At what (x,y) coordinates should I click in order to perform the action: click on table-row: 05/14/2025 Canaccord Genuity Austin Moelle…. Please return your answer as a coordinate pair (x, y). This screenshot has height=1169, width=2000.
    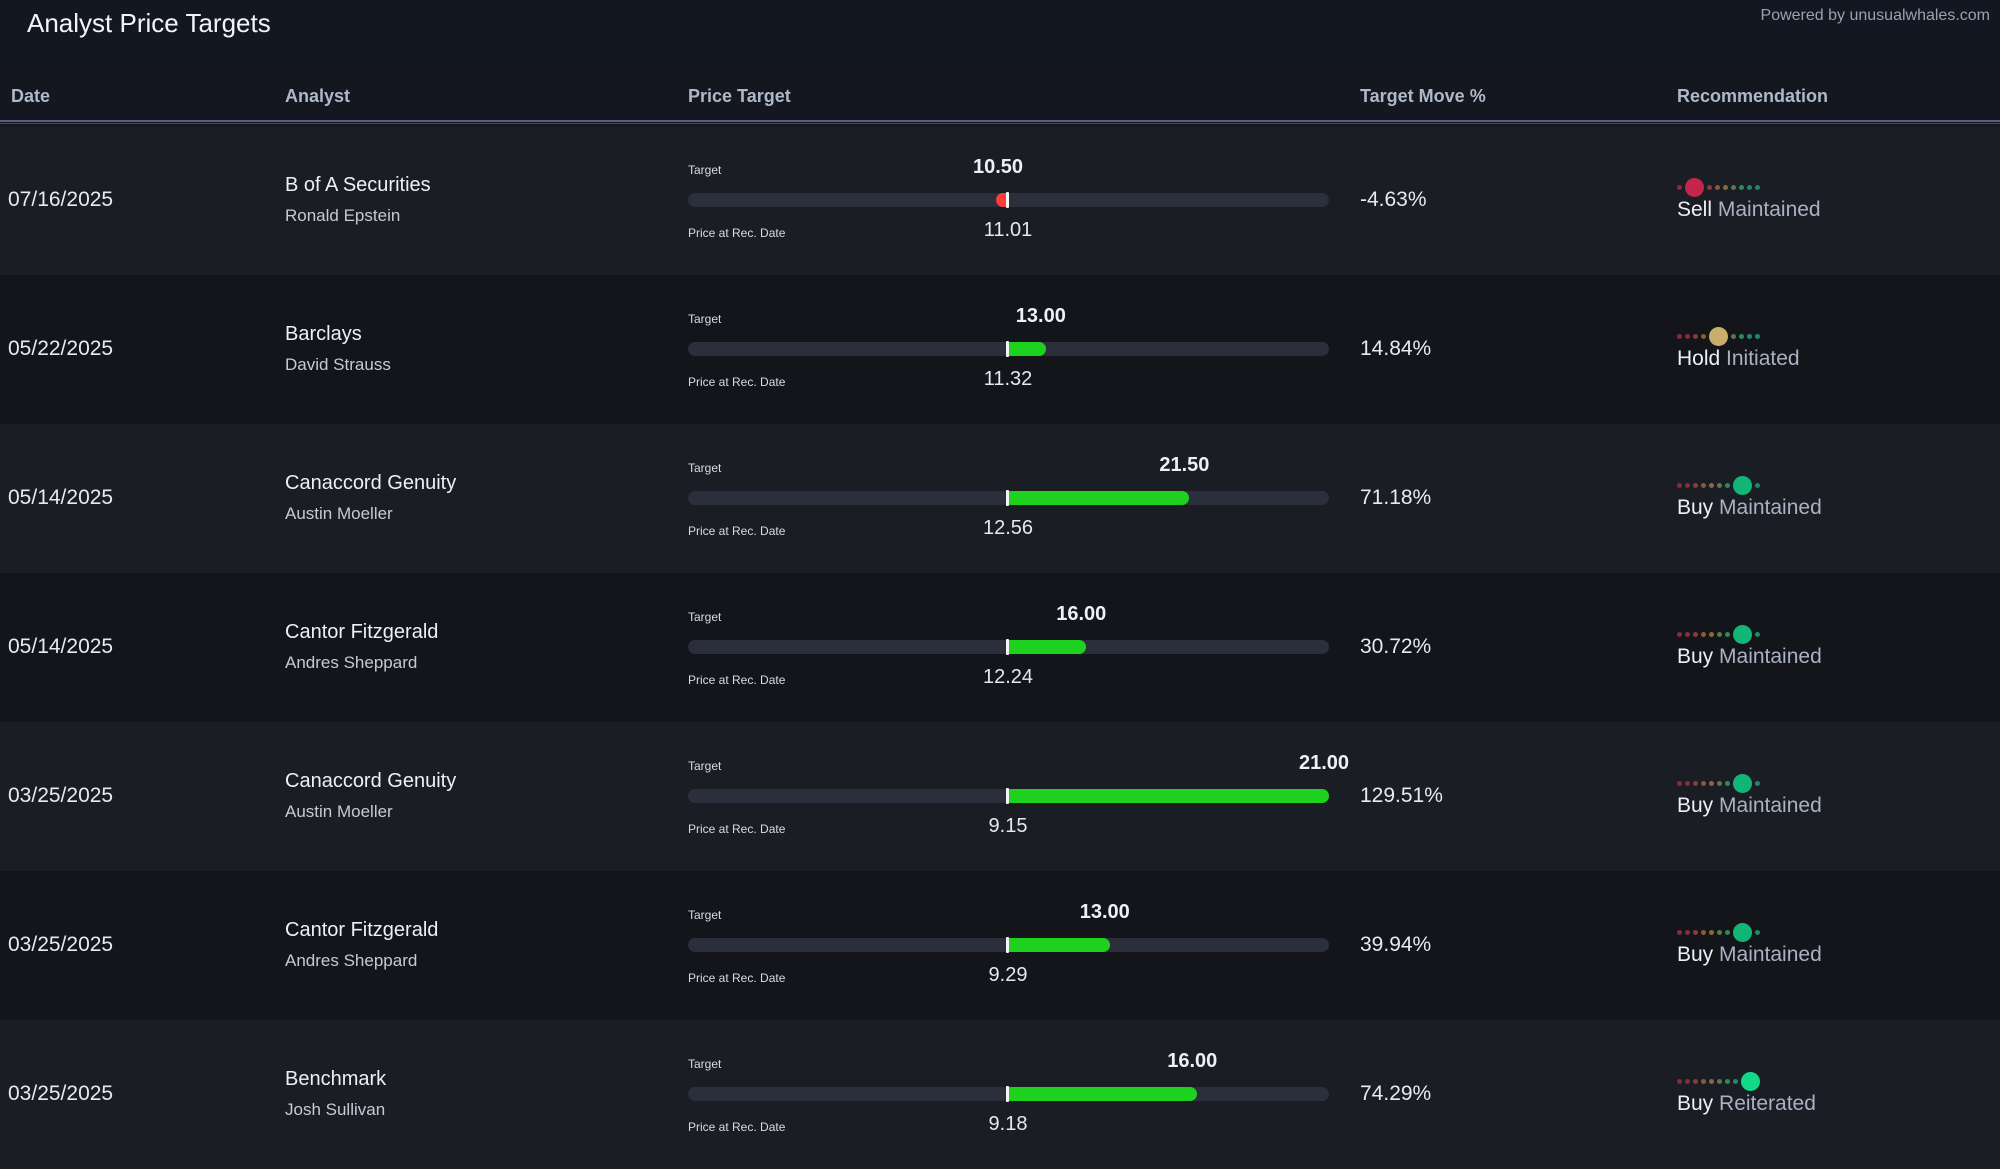
    Looking at the image, I should click on (1000, 498).